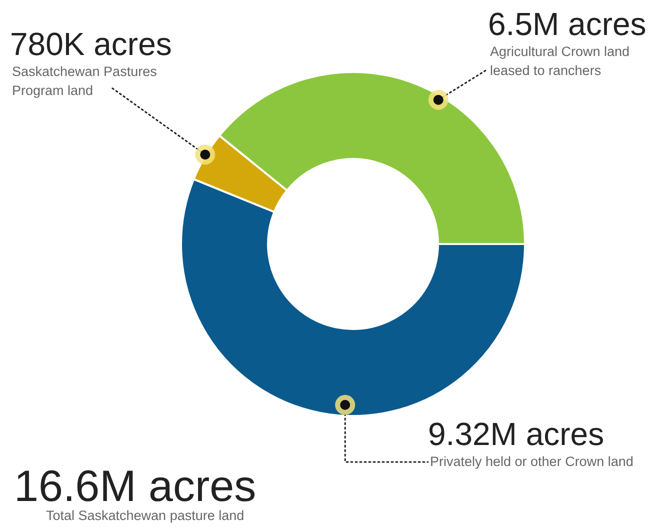  Describe the element at coordinates (567, 24) in the screenshot. I see `data-label: 6.5M acres` at that location.